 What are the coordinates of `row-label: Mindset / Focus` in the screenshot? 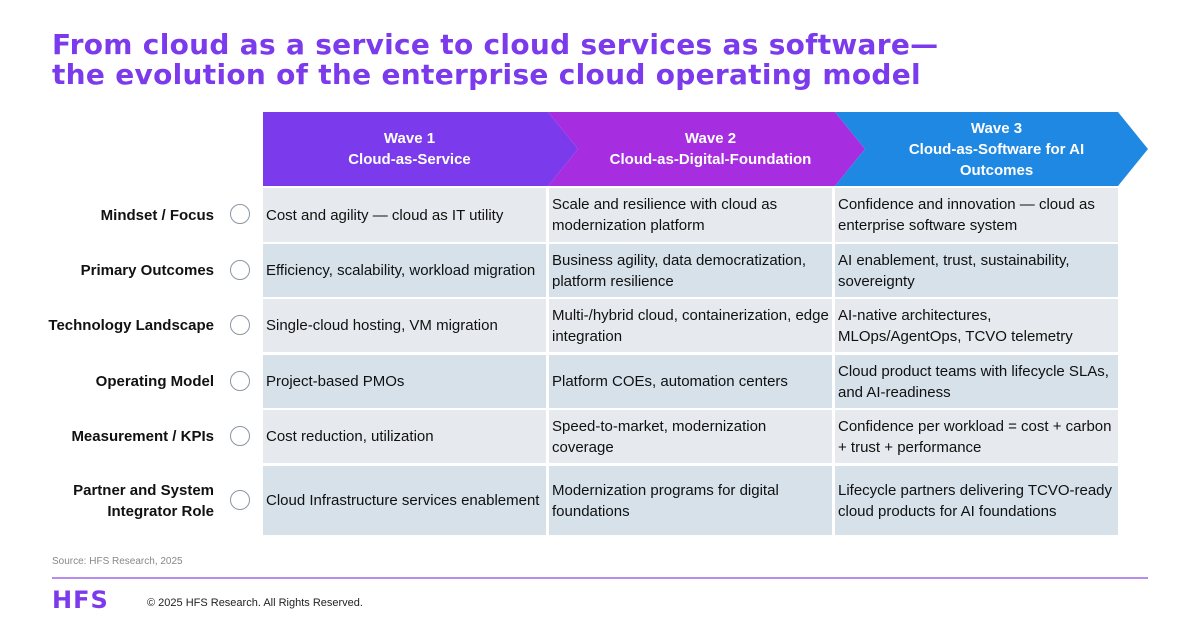 It's located at (157, 215).